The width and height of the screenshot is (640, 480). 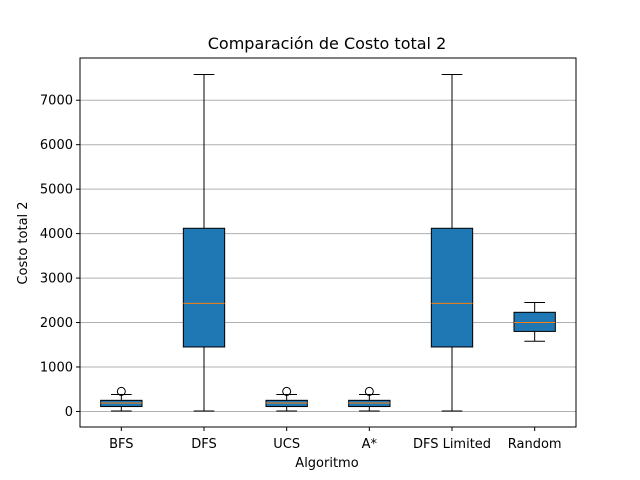 What do you see at coordinates (121, 444) in the screenshot?
I see `x-tick-label: BFS` at bounding box center [121, 444].